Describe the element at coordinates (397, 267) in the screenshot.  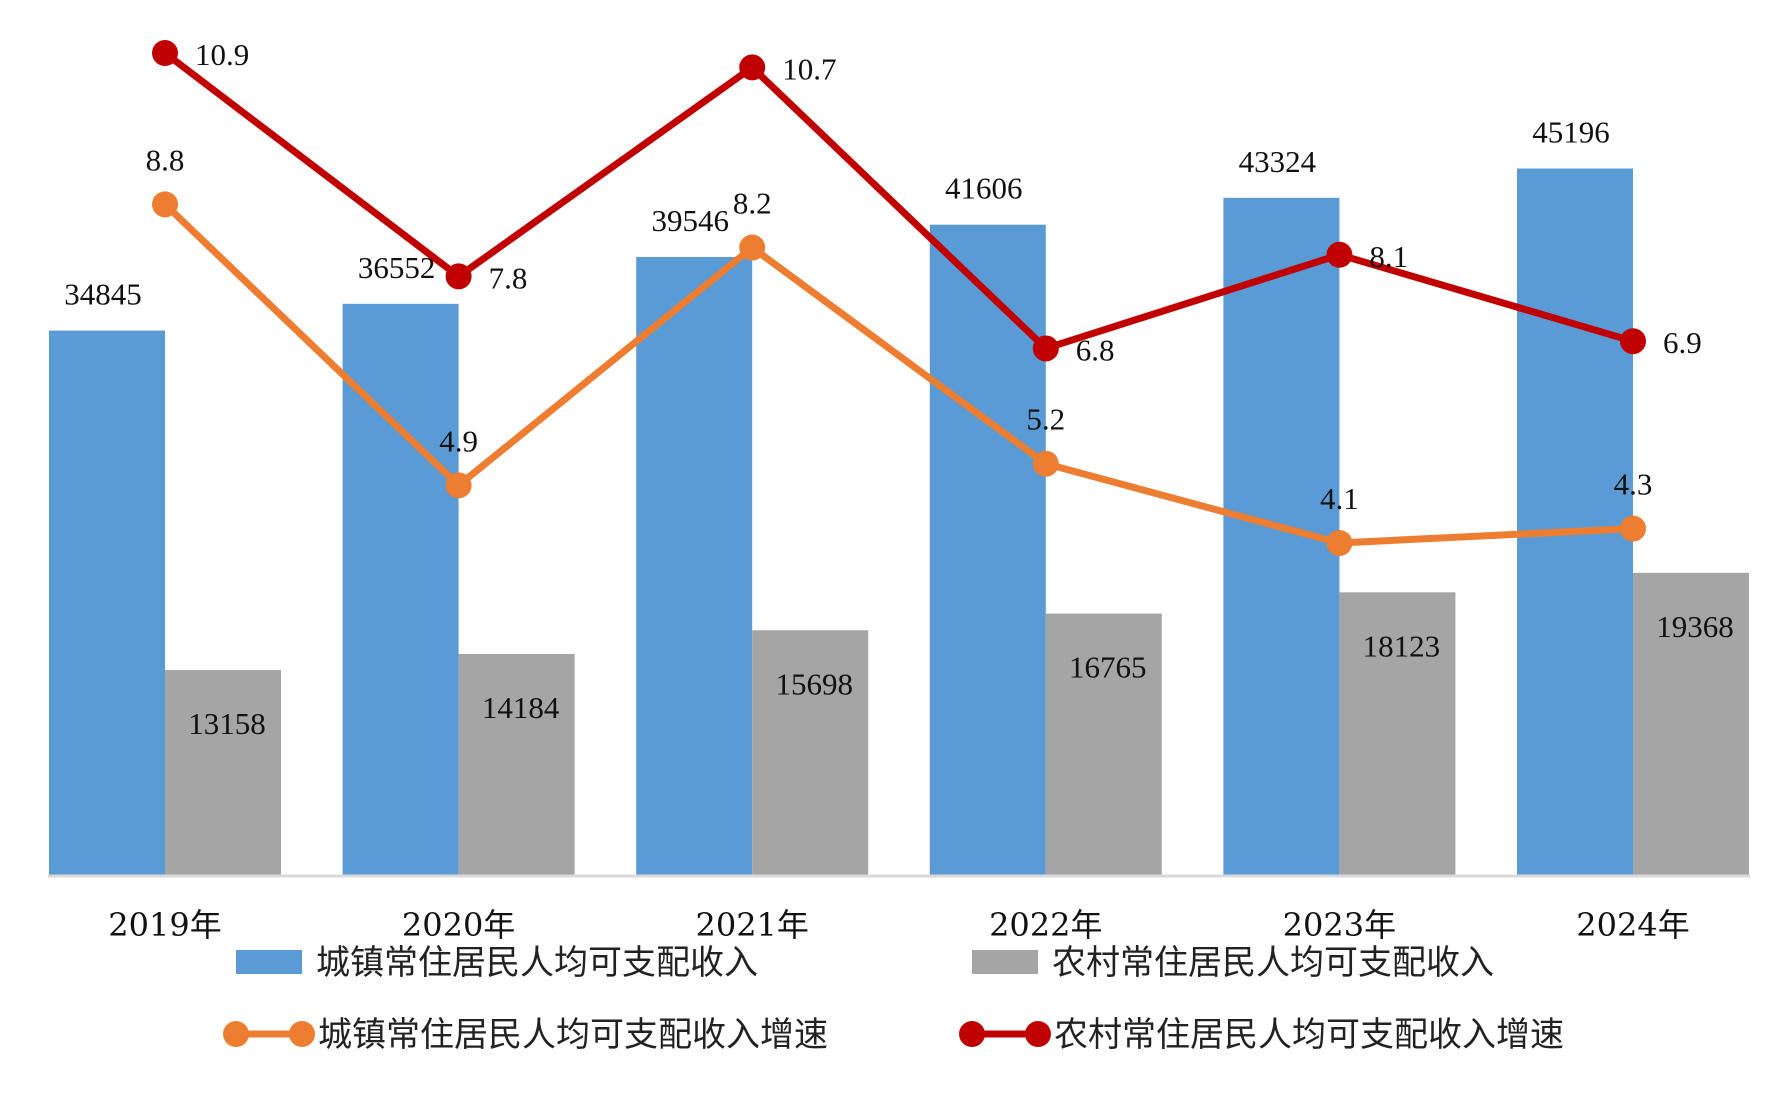
I see `urban-income-label-2020年: 36552` at that location.